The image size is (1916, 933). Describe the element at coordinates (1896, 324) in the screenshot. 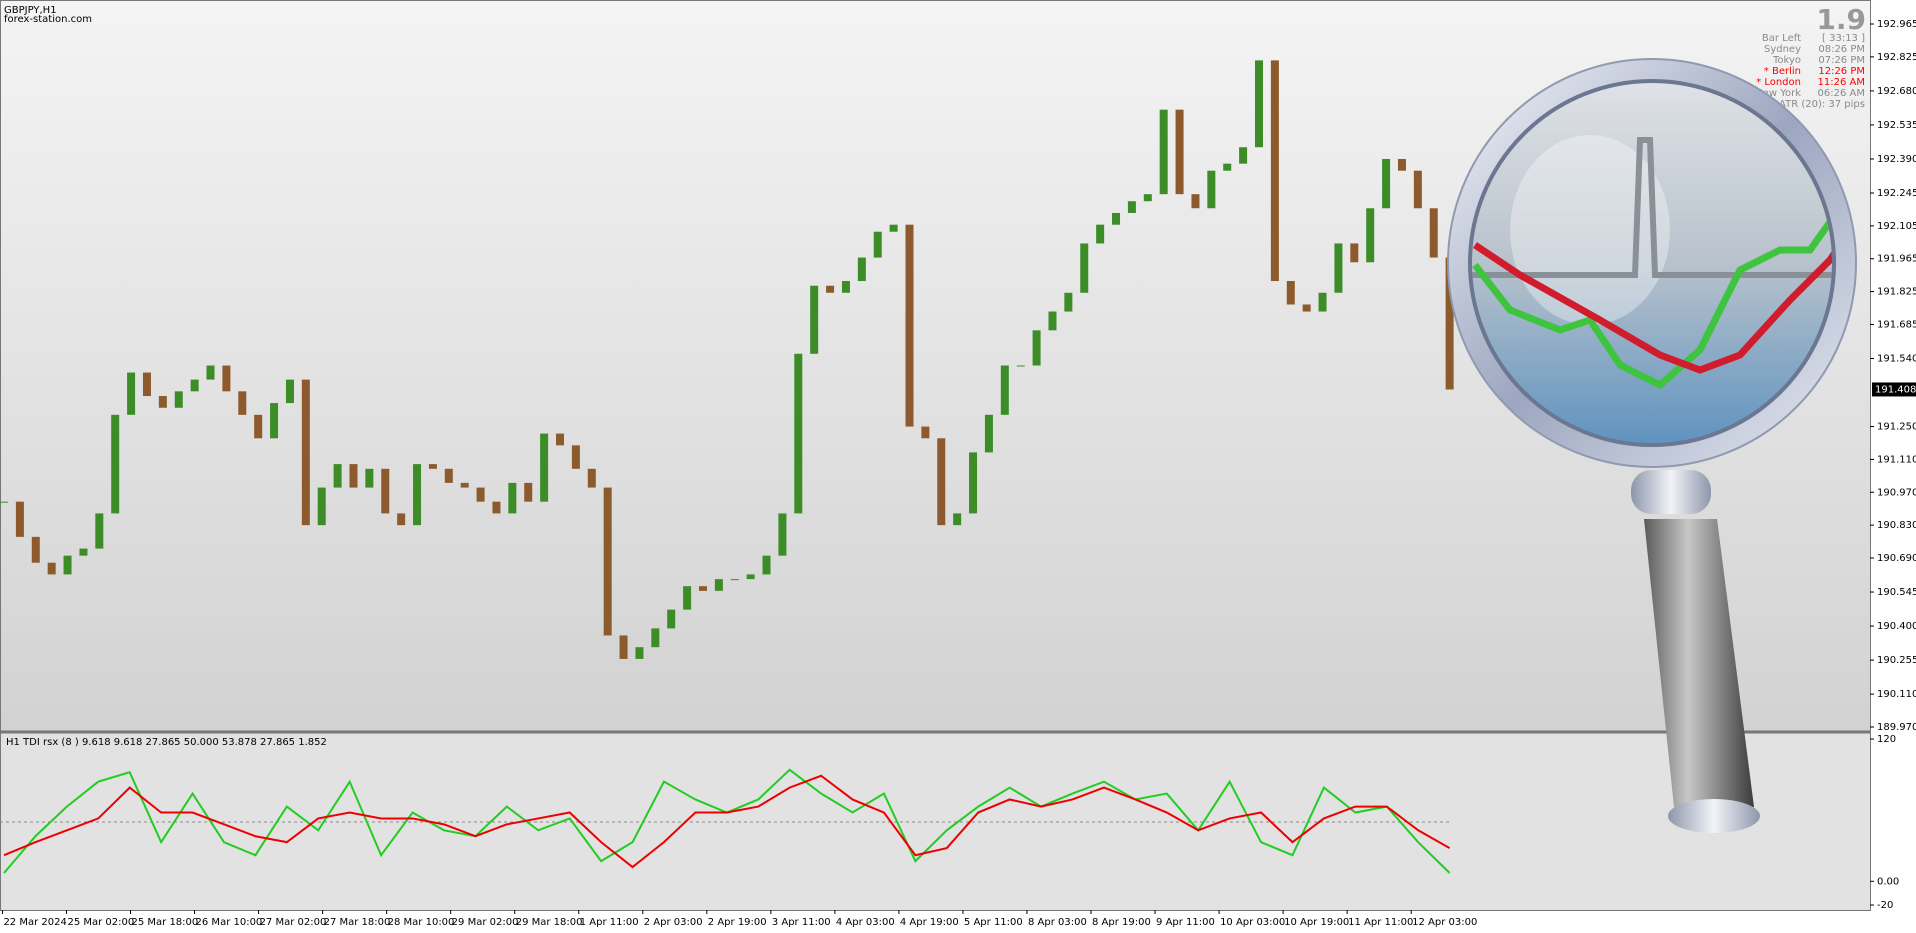

I see `price-tick-label: 191.685` at that location.